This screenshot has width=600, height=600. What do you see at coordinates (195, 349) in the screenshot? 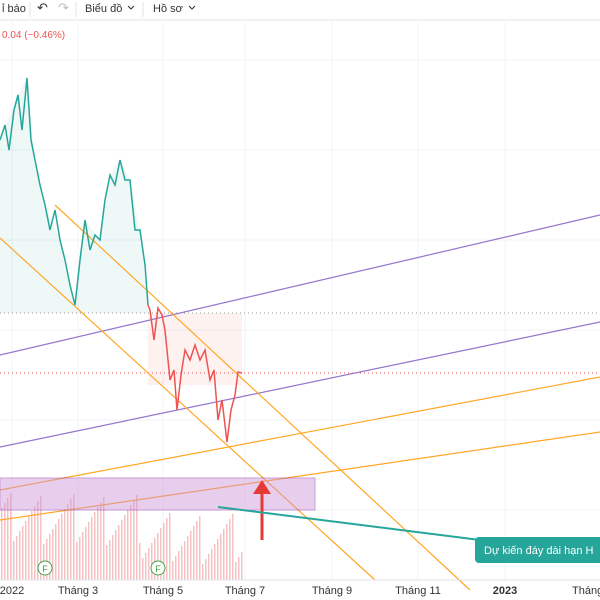
I see `range-fill` at bounding box center [195, 349].